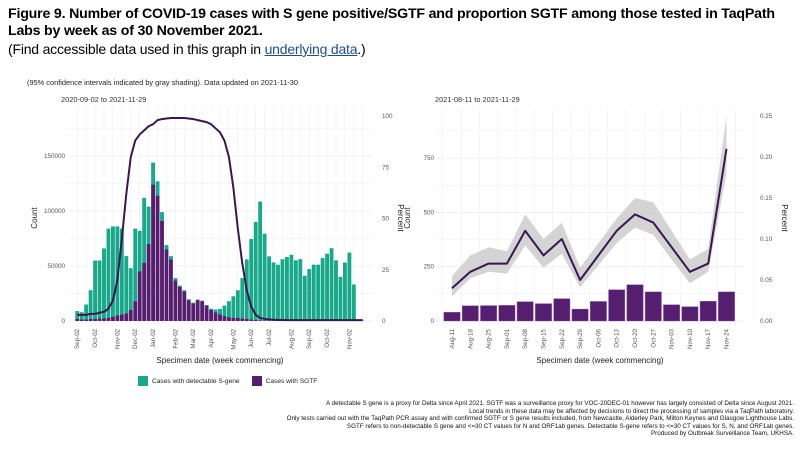 The height and width of the screenshot is (456, 812). What do you see at coordinates (117, 338) in the screenshot?
I see `x-tick-label: Nov-02` at bounding box center [117, 338].